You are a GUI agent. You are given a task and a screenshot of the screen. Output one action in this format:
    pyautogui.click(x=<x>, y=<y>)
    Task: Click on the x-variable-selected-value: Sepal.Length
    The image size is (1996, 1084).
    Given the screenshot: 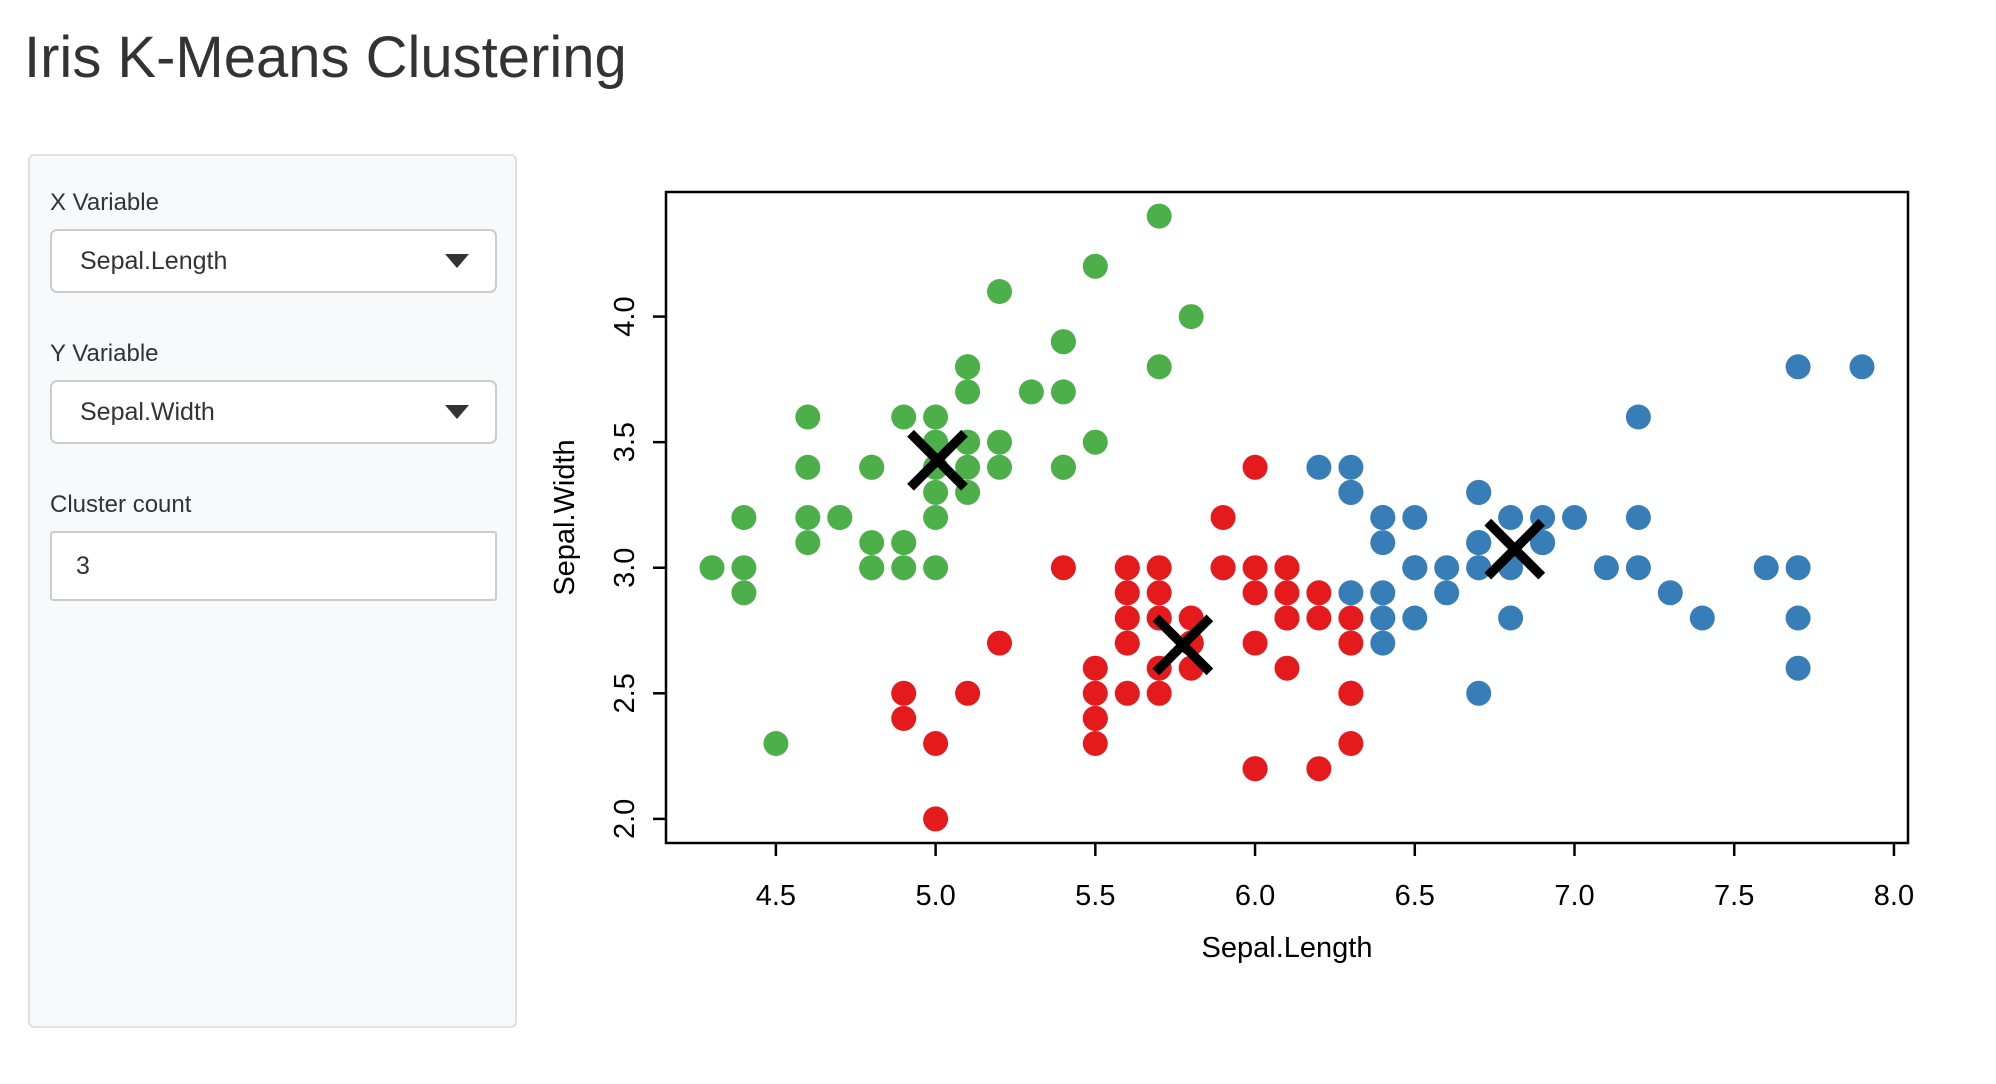 What is the action you would take?
    pyautogui.click(x=154, y=261)
    